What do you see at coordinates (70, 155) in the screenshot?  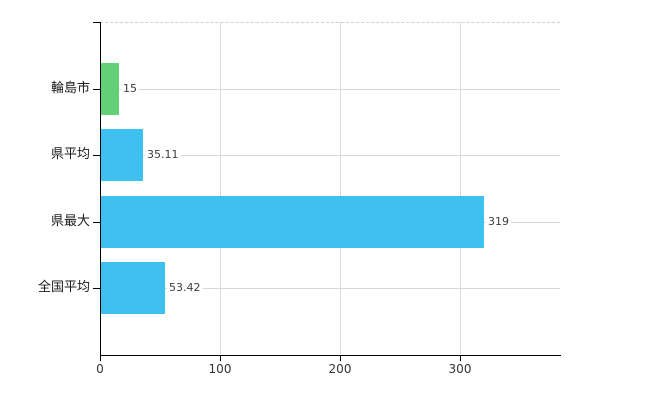 I see `category-label: 県平均` at bounding box center [70, 155].